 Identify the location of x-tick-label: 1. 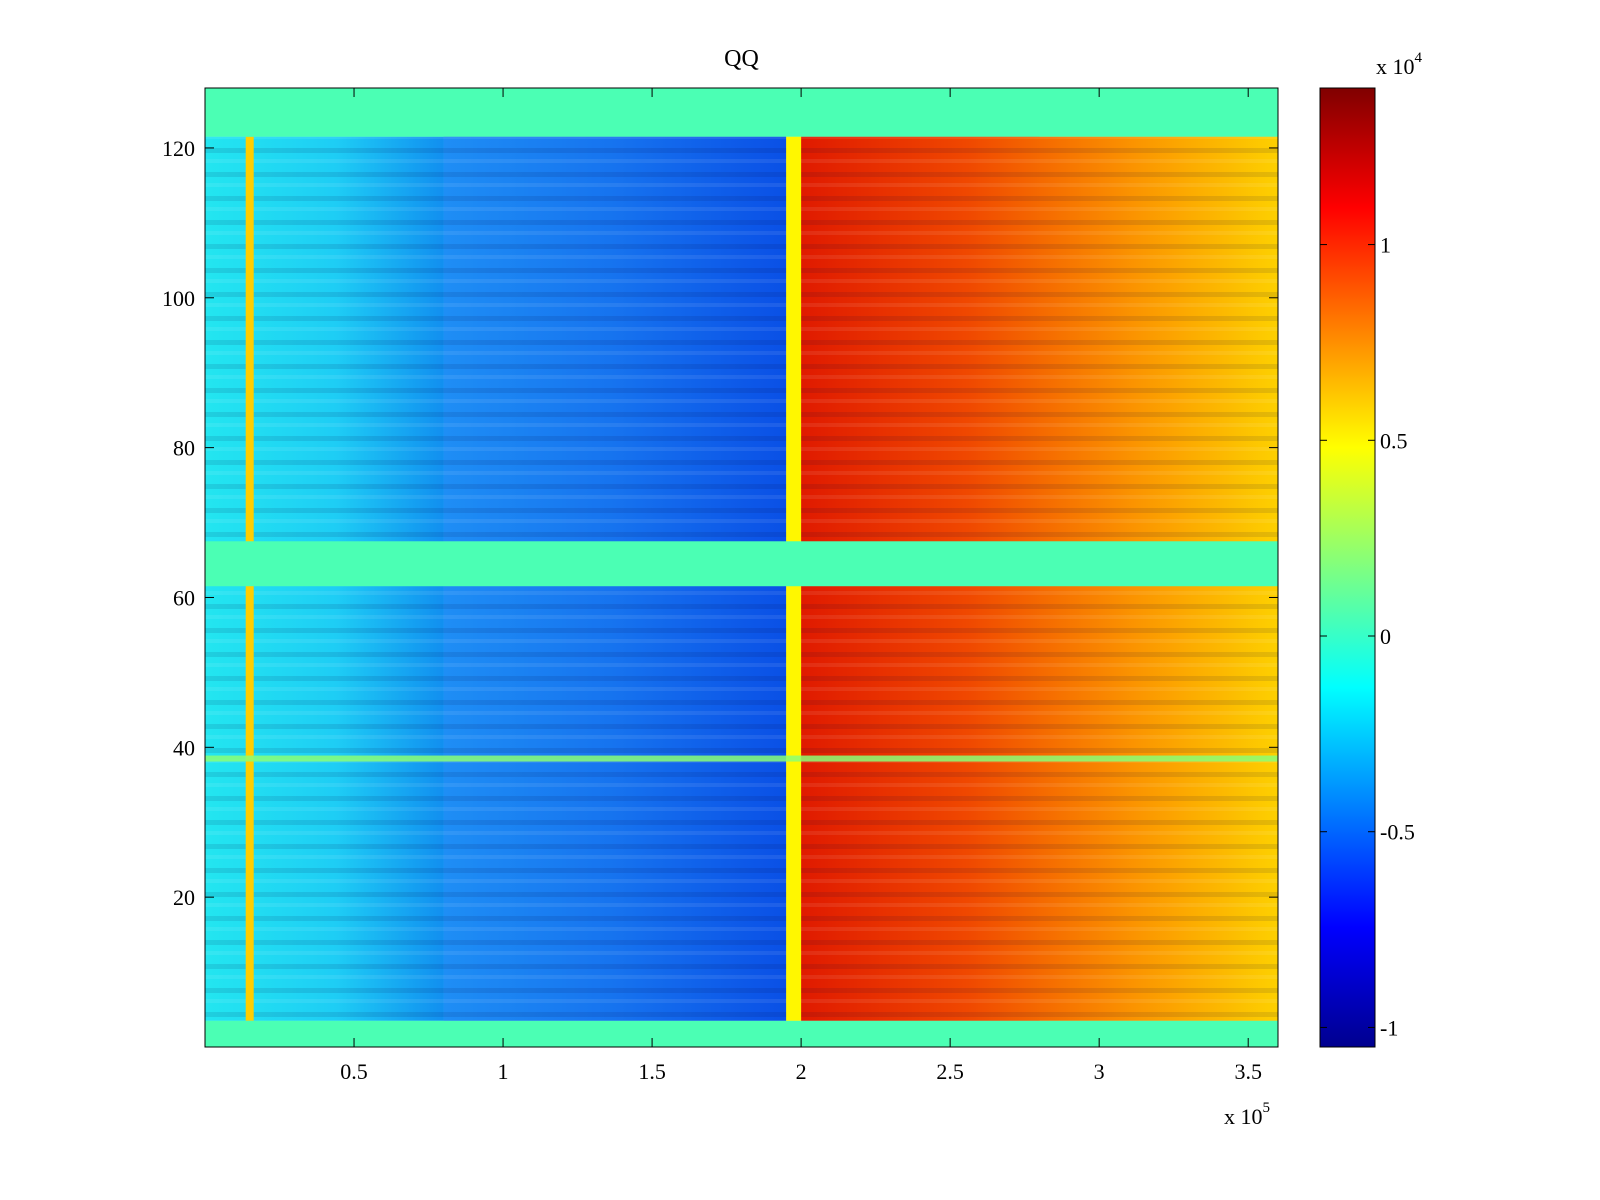
(503, 1071).